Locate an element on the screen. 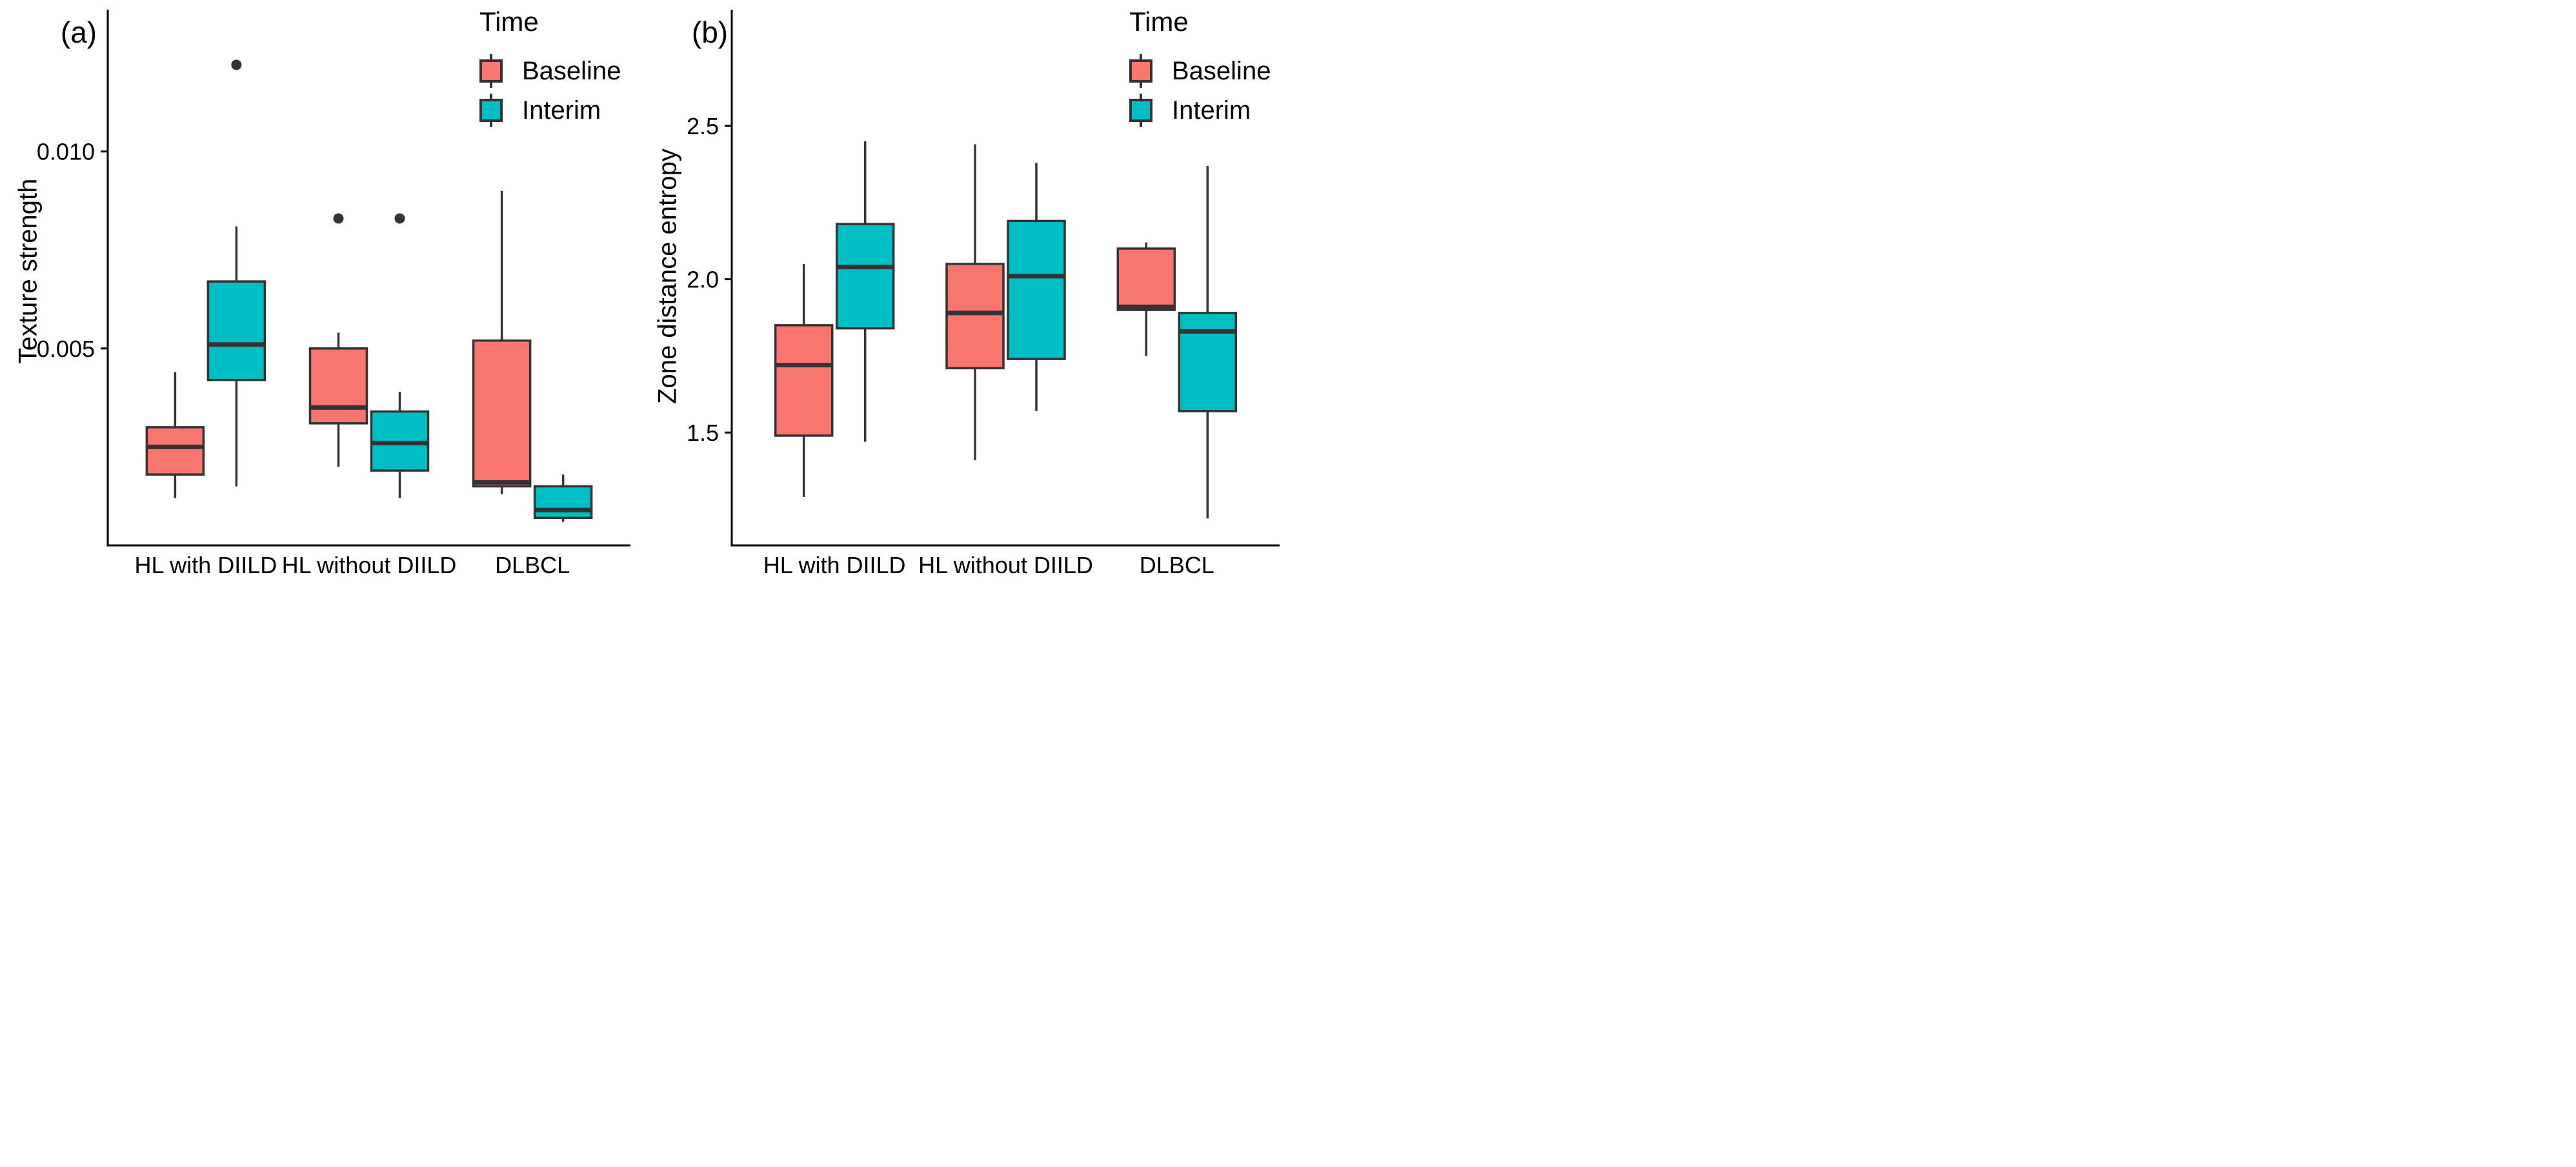  panel-a-tag: (a) is located at coordinates (78, 32).